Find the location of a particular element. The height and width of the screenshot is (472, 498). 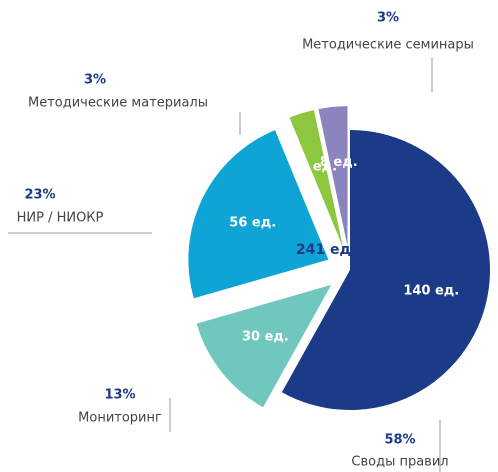

slice-value-label: 30 ед. is located at coordinates (265, 337).